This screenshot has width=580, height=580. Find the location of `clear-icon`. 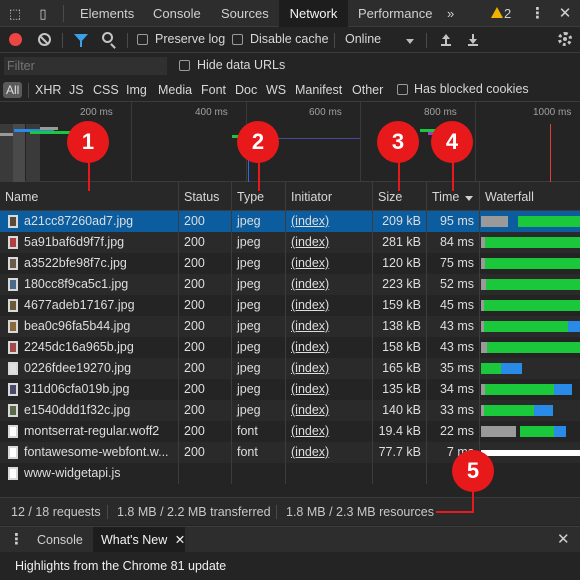

clear-icon is located at coordinates (44, 39).